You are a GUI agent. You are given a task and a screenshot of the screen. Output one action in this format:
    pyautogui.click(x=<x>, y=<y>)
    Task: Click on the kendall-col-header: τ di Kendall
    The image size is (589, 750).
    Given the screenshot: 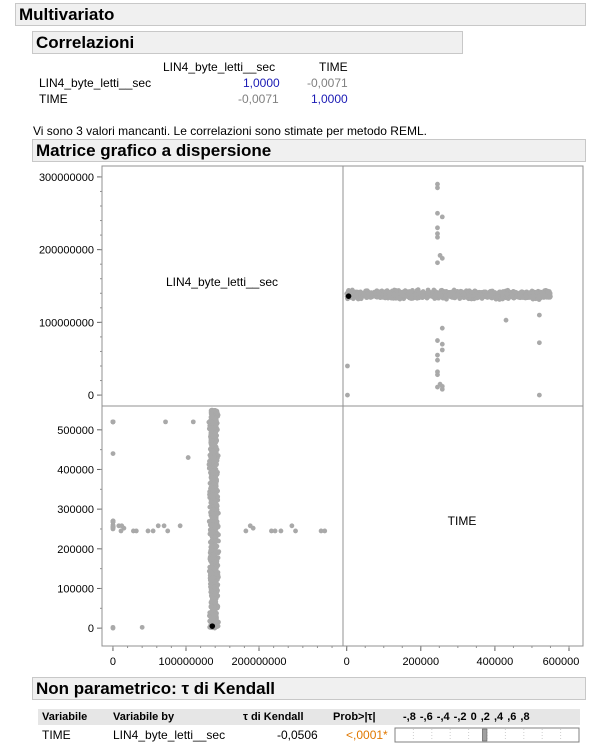 What is the action you would take?
    pyautogui.click(x=273, y=717)
    